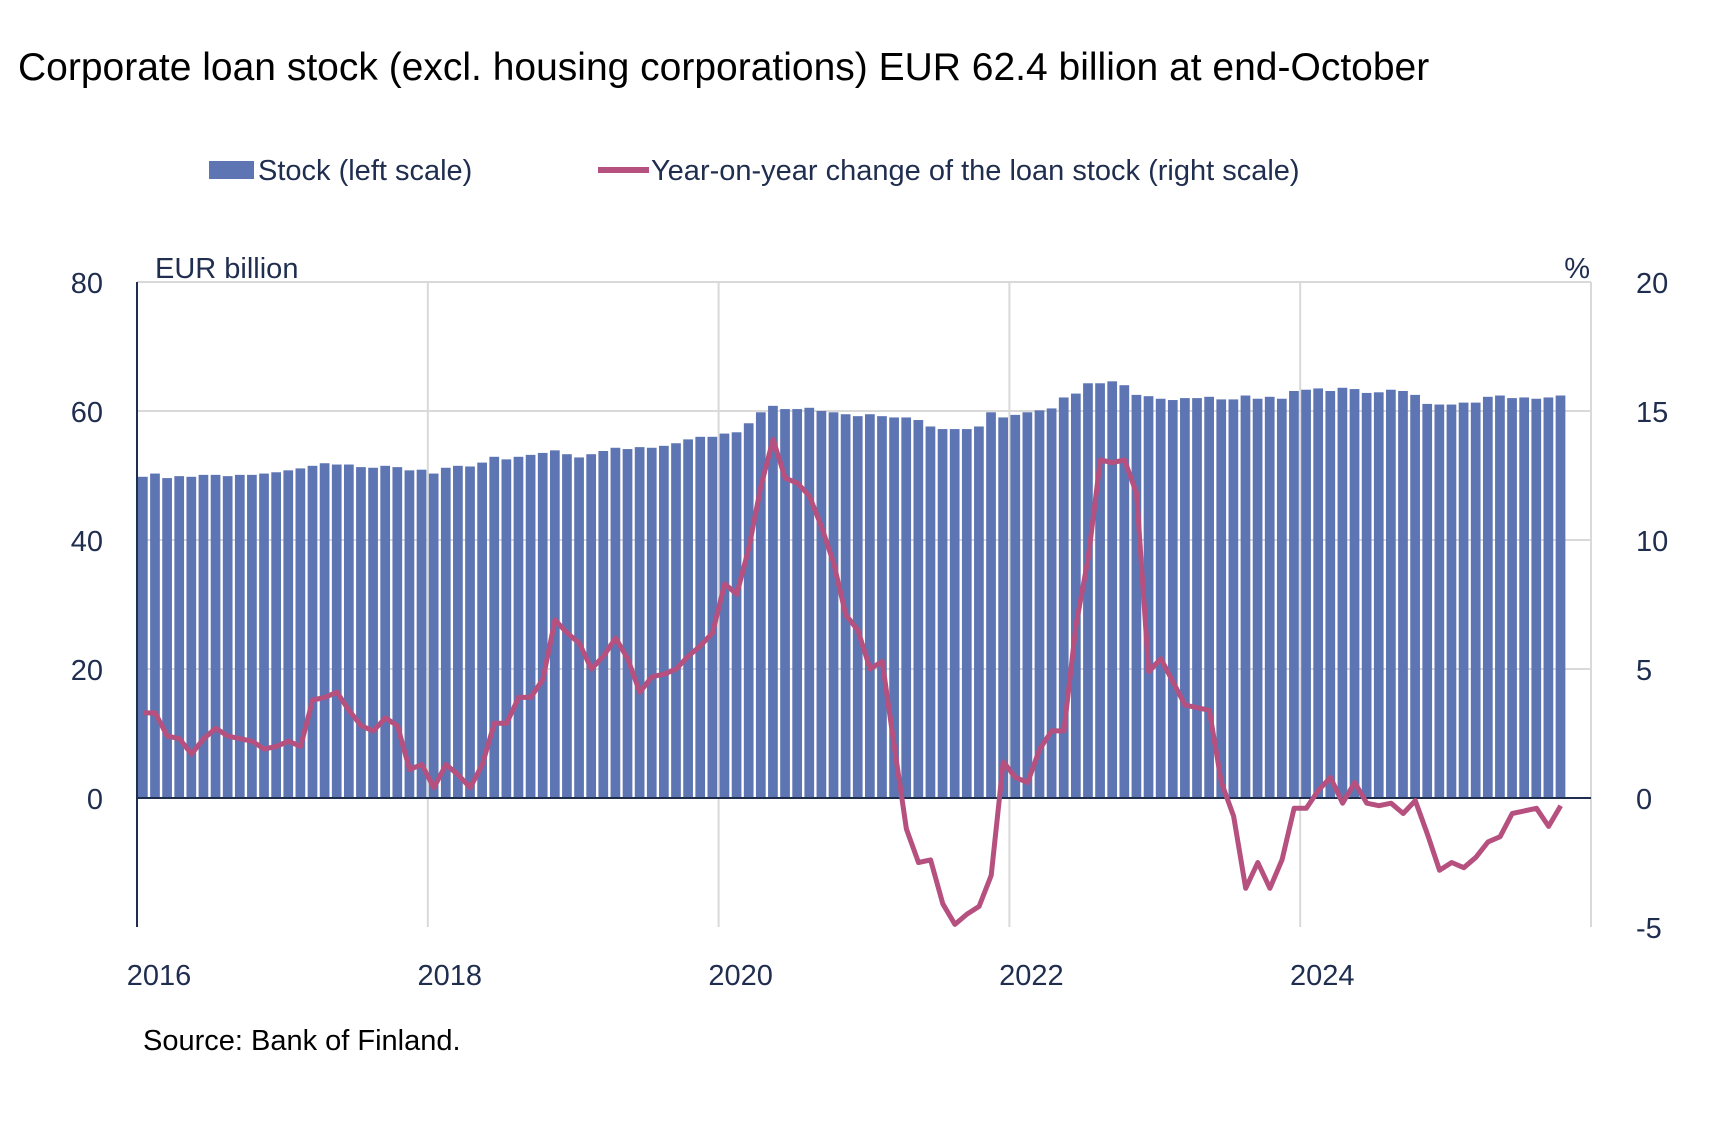 This screenshot has width=1716, height=1122. Describe the element at coordinates (1031, 976) in the screenshot. I see `x-tick-label: 2022` at that location.